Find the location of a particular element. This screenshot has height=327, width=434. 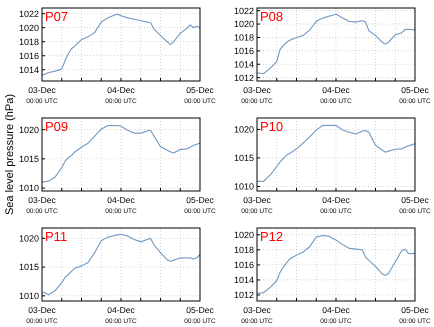

chart-title: P12 is located at coordinates (272, 236).